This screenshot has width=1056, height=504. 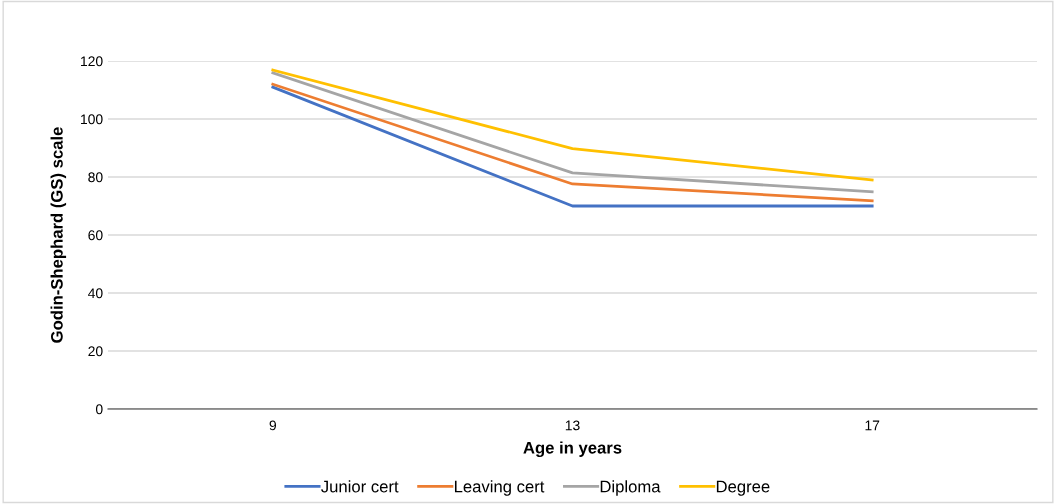 What do you see at coordinates (58, 235) in the screenshot?
I see `y-axis-title: Godin-Shephard (GS) scale` at bounding box center [58, 235].